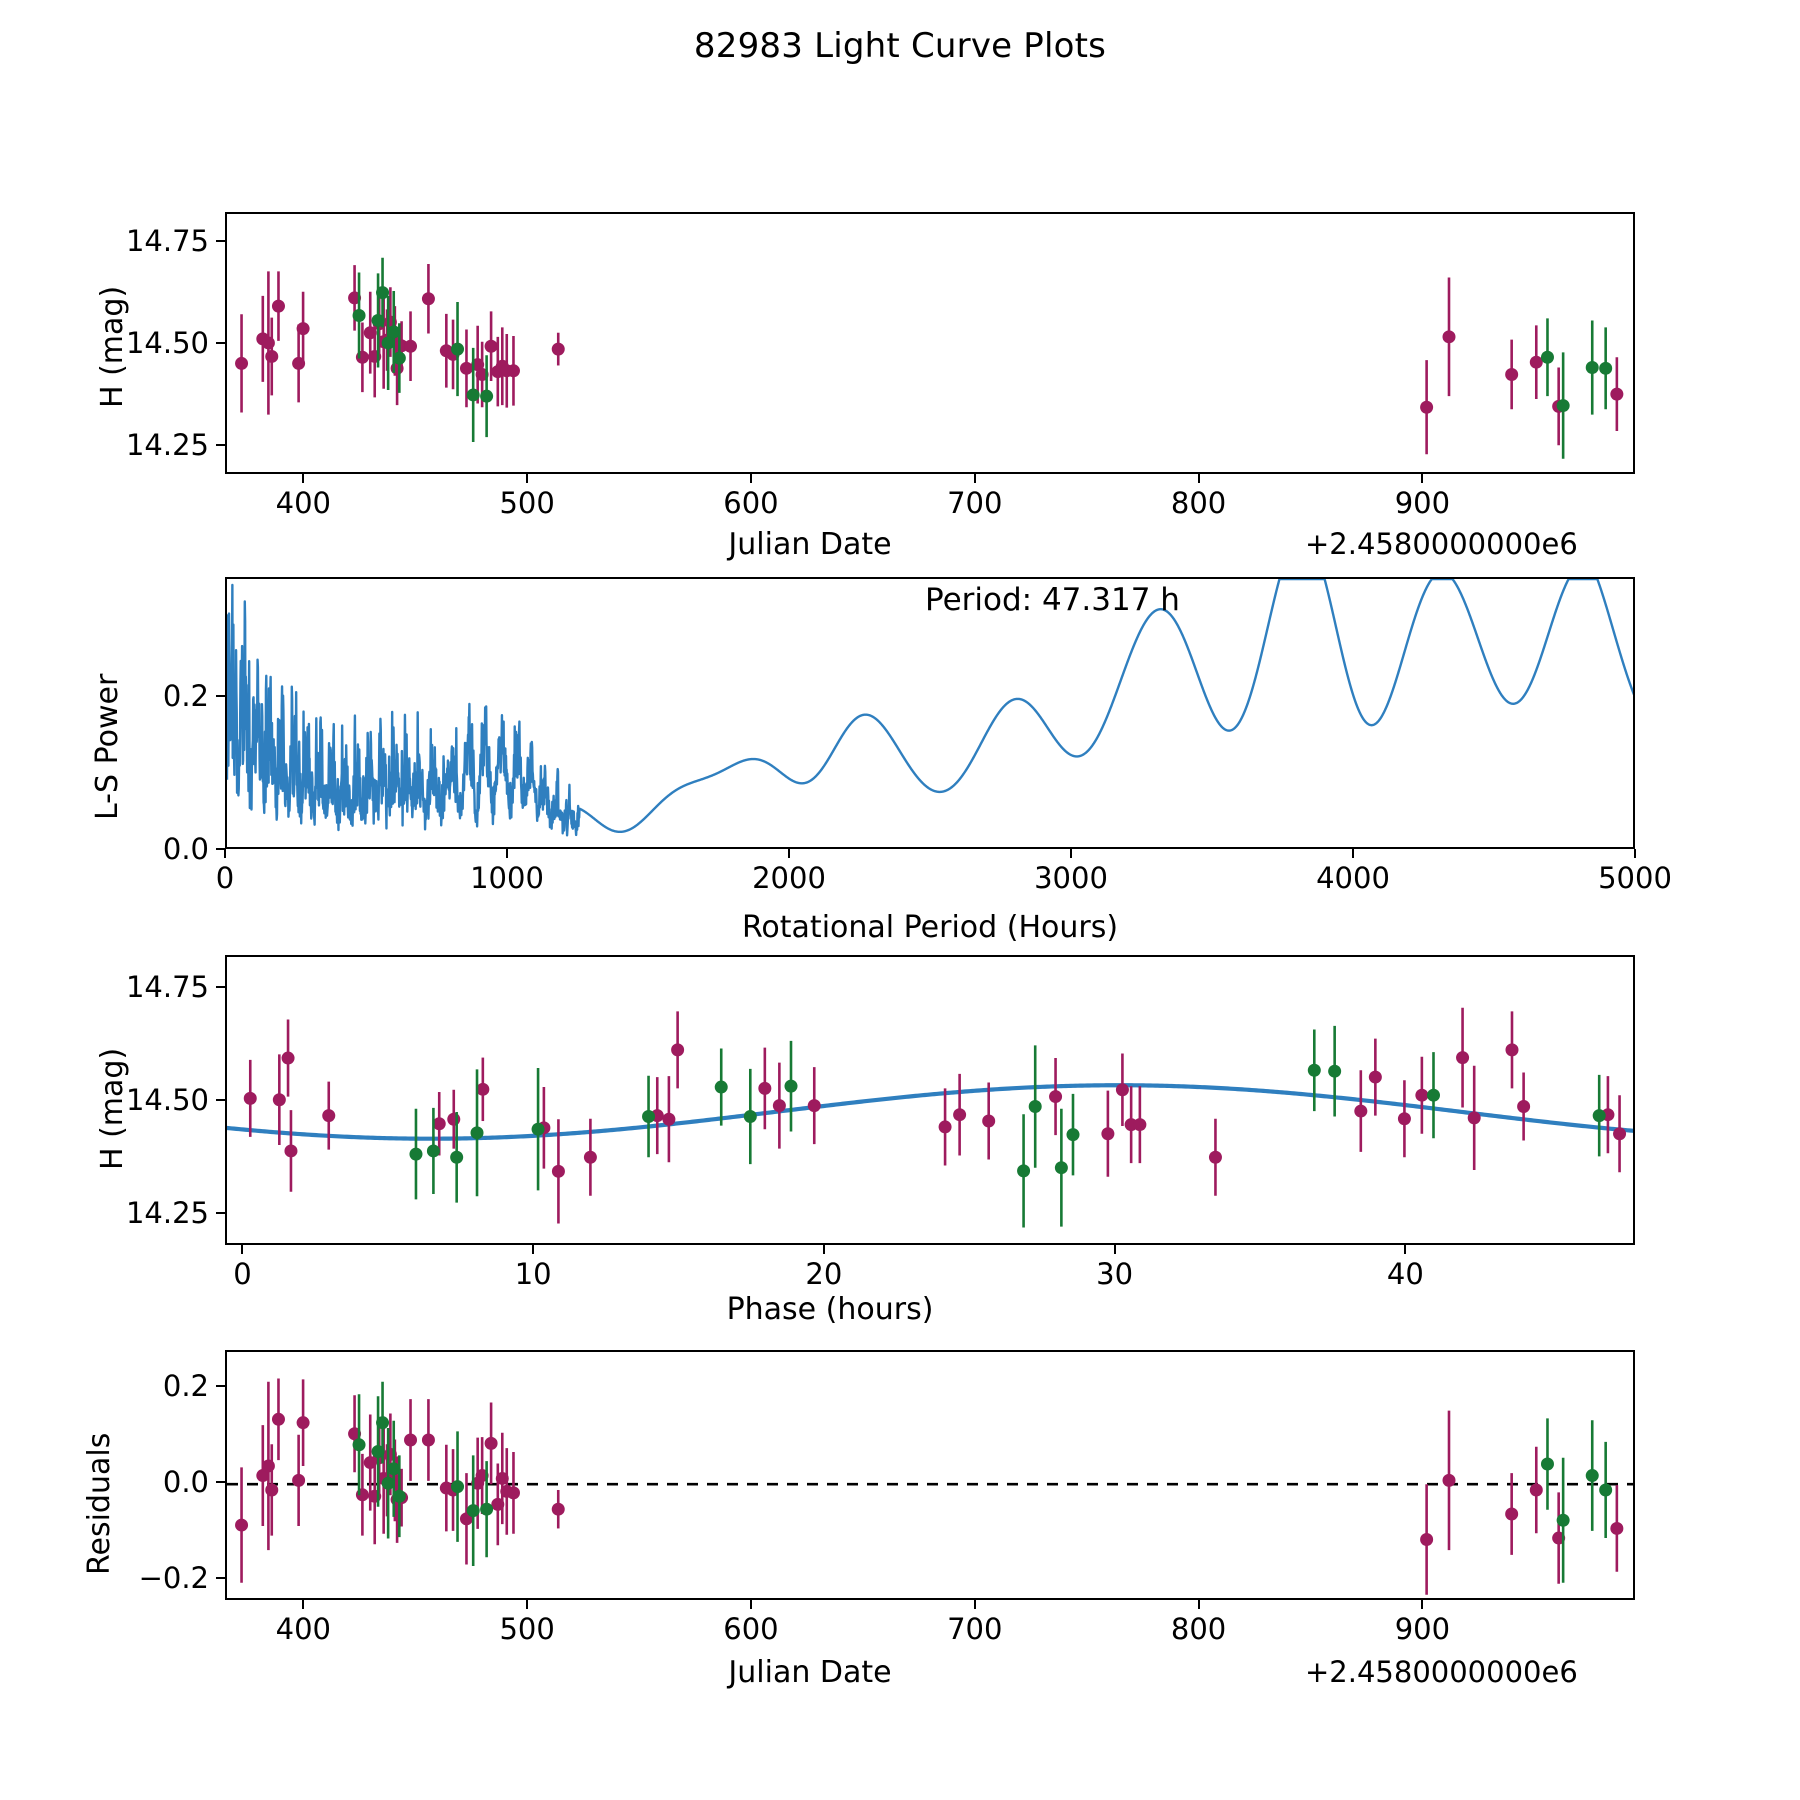 Image resolution: width=1800 pixels, height=1800 pixels. Describe the element at coordinates (930, 1100) in the screenshot. I see `phase-axes` at that location.